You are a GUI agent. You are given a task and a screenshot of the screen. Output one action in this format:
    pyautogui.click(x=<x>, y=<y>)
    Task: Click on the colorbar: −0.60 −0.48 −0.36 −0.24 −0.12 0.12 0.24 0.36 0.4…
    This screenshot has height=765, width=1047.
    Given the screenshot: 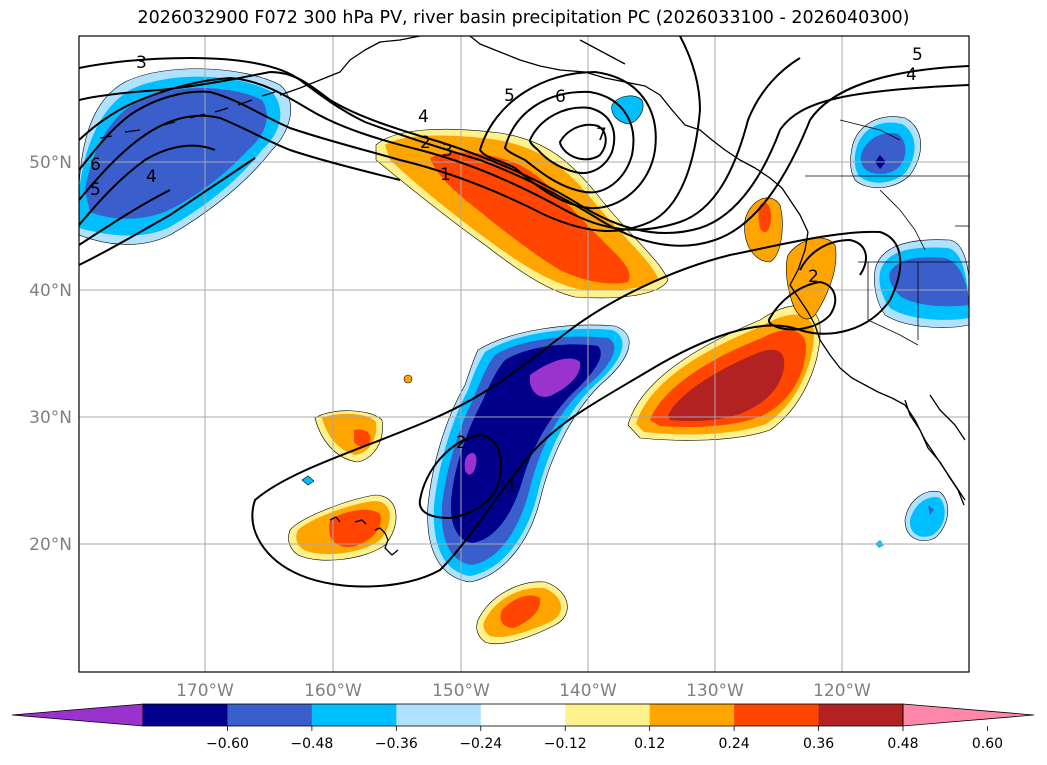 What is the action you would take?
    pyautogui.click(x=523, y=727)
    